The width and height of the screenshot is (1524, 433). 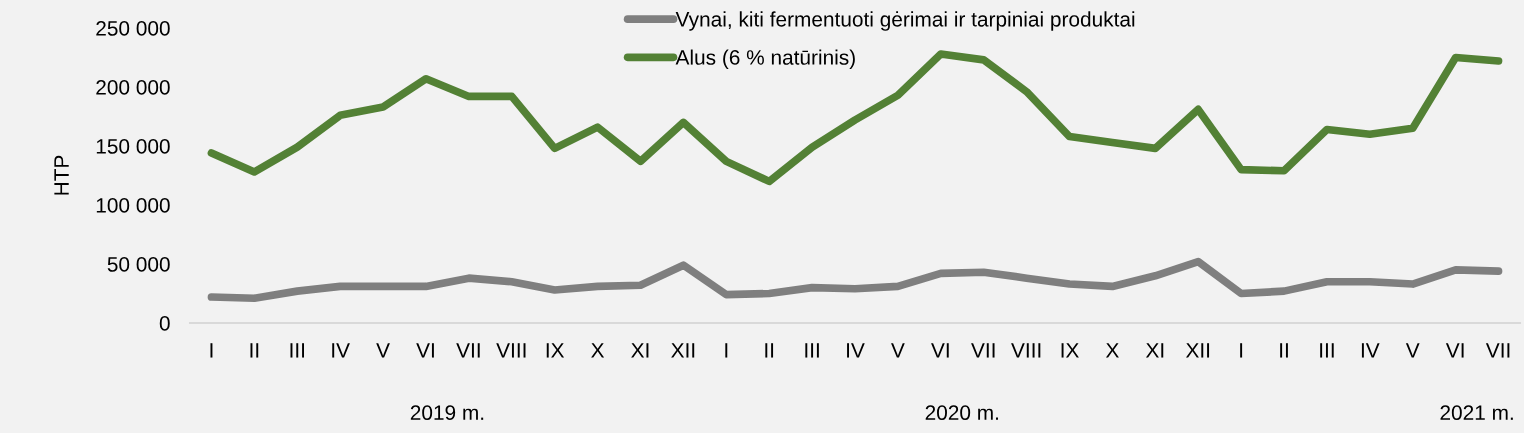 I want to click on legend-label: Alus (6 % natūrinis), so click(x=765, y=59).